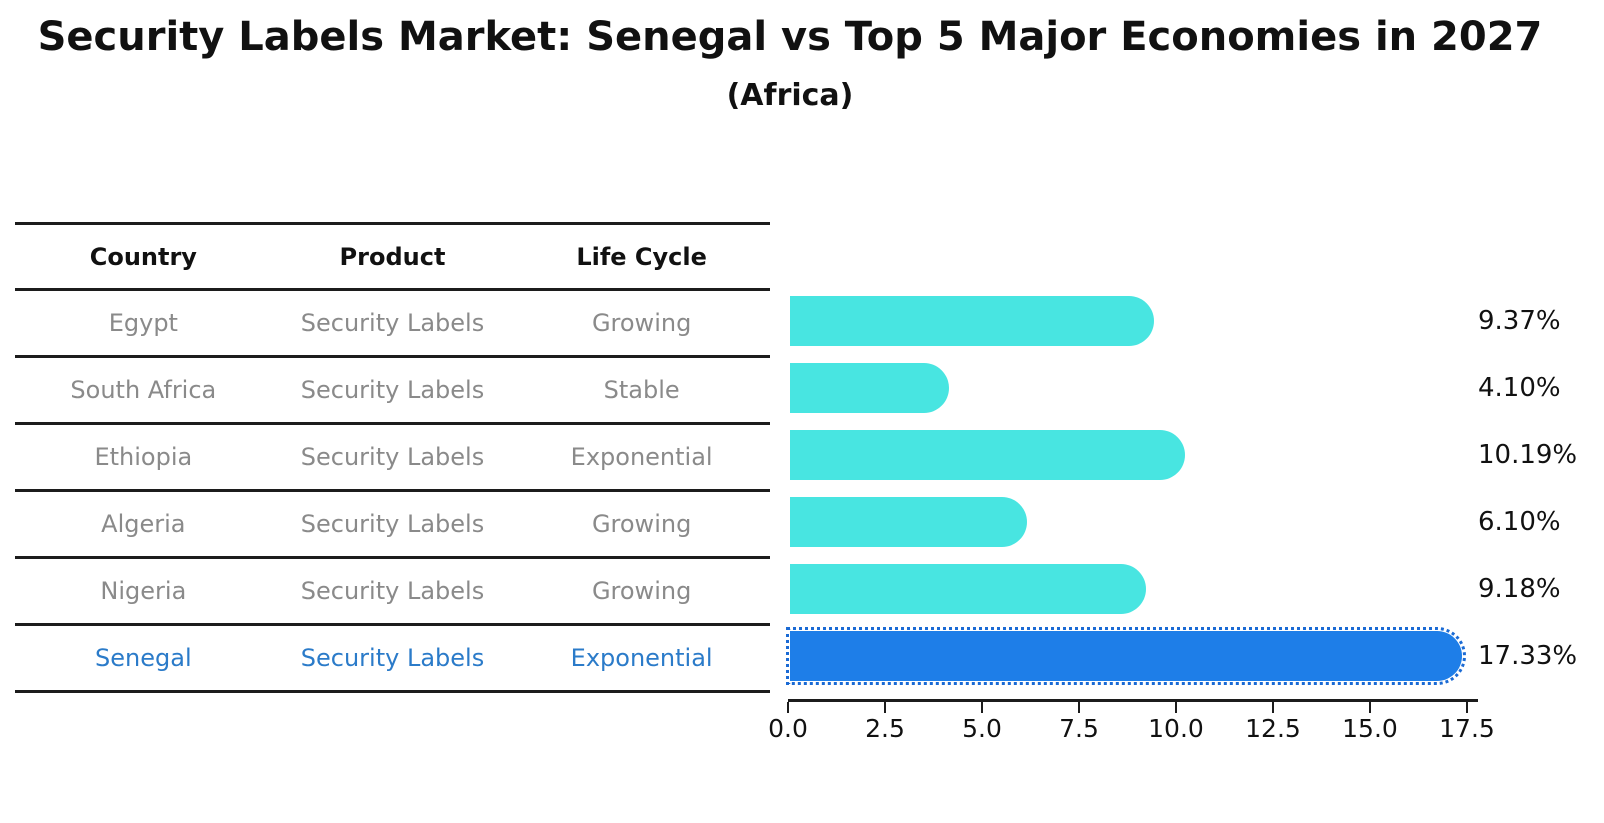  What do you see at coordinates (987, 455) in the screenshot?
I see `bar-ethiopia` at bounding box center [987, 455].